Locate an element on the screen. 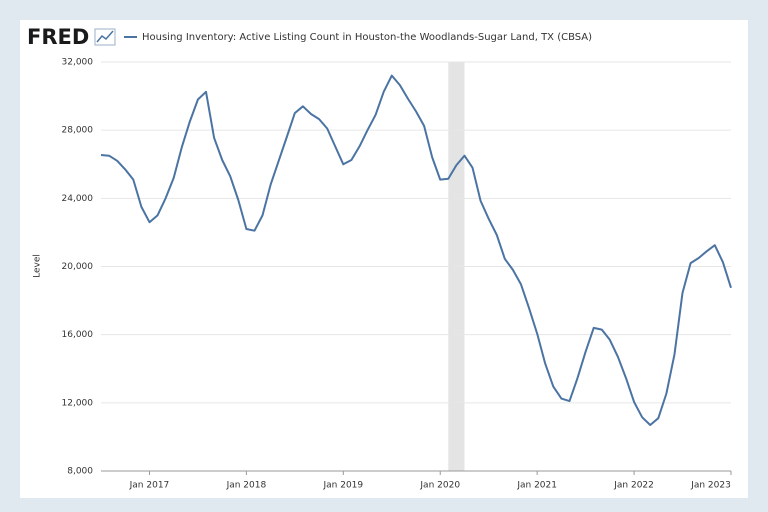  x-tick-label: Jan 2022 is located at coordinates (633, 486).